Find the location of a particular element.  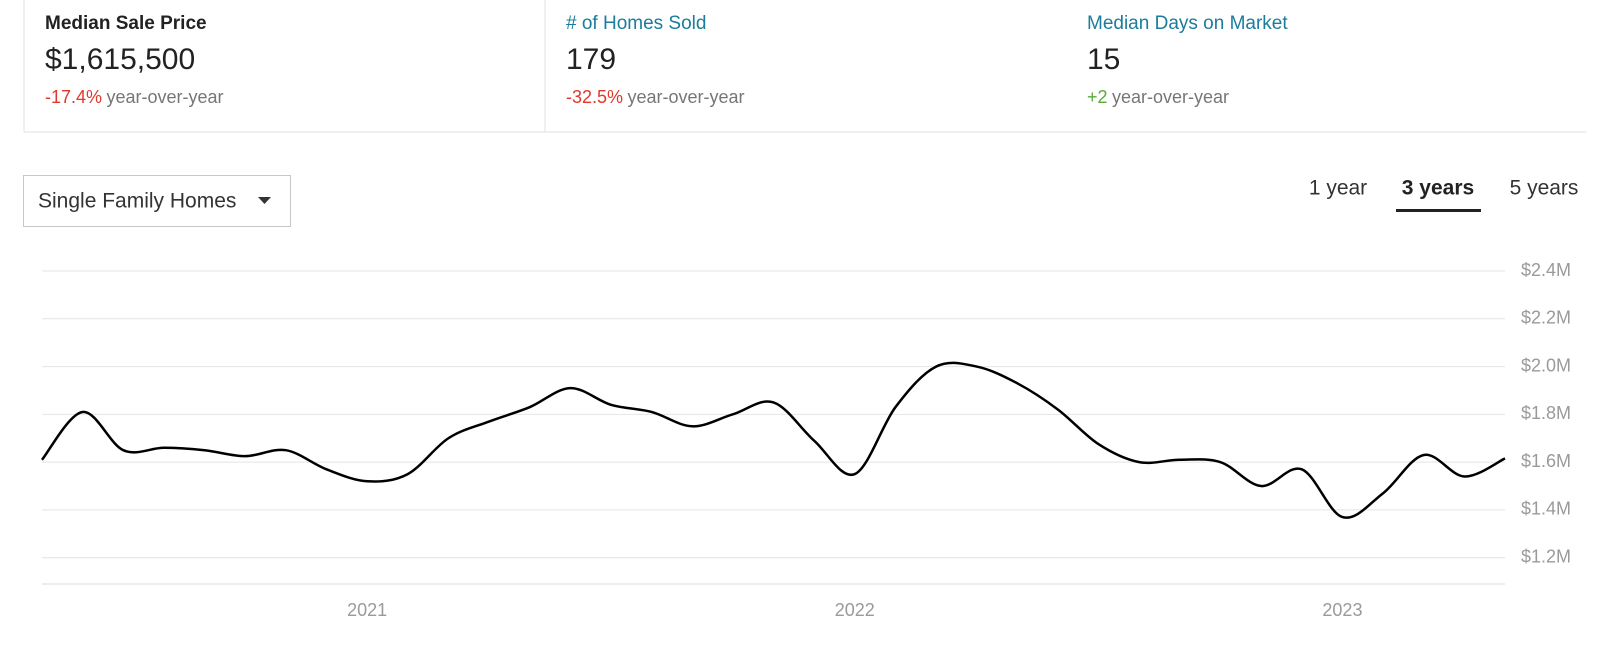

tab-underline is located at coordinates (1438, 210).